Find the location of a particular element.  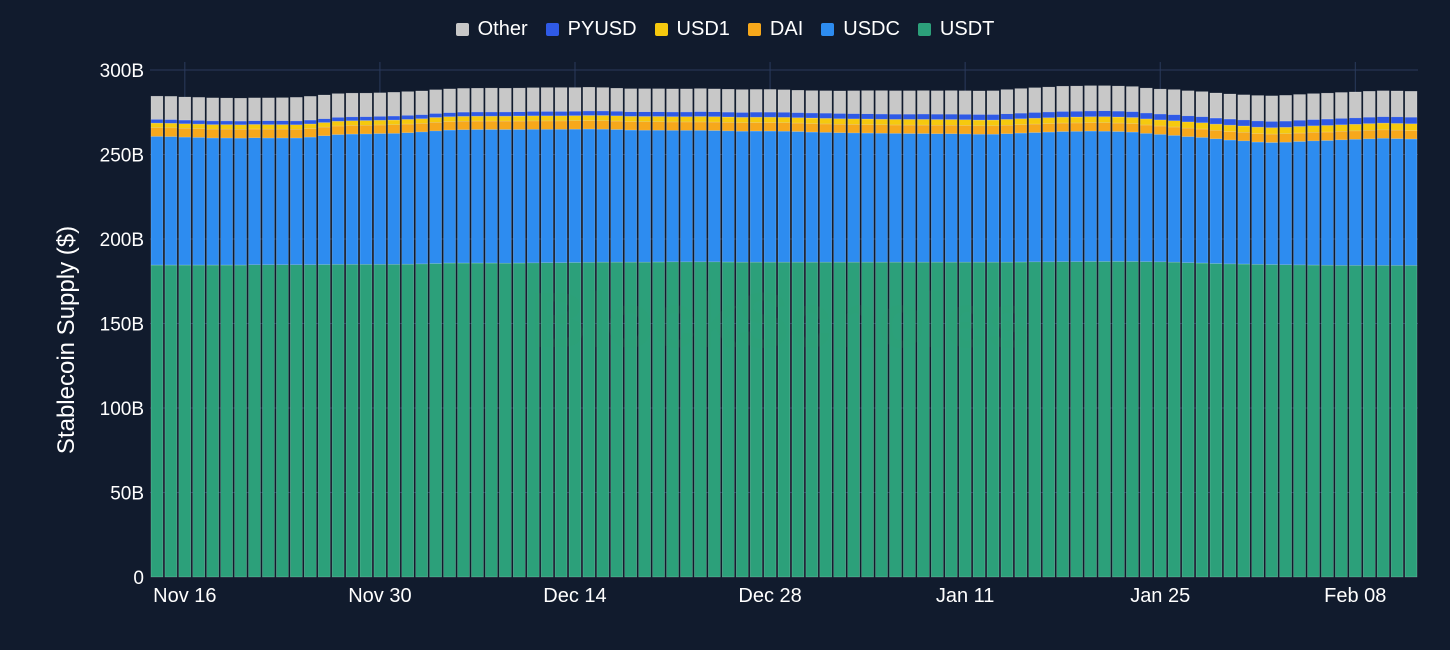

x-tick-label: Nov 30 is located at coordinates (379, 596).